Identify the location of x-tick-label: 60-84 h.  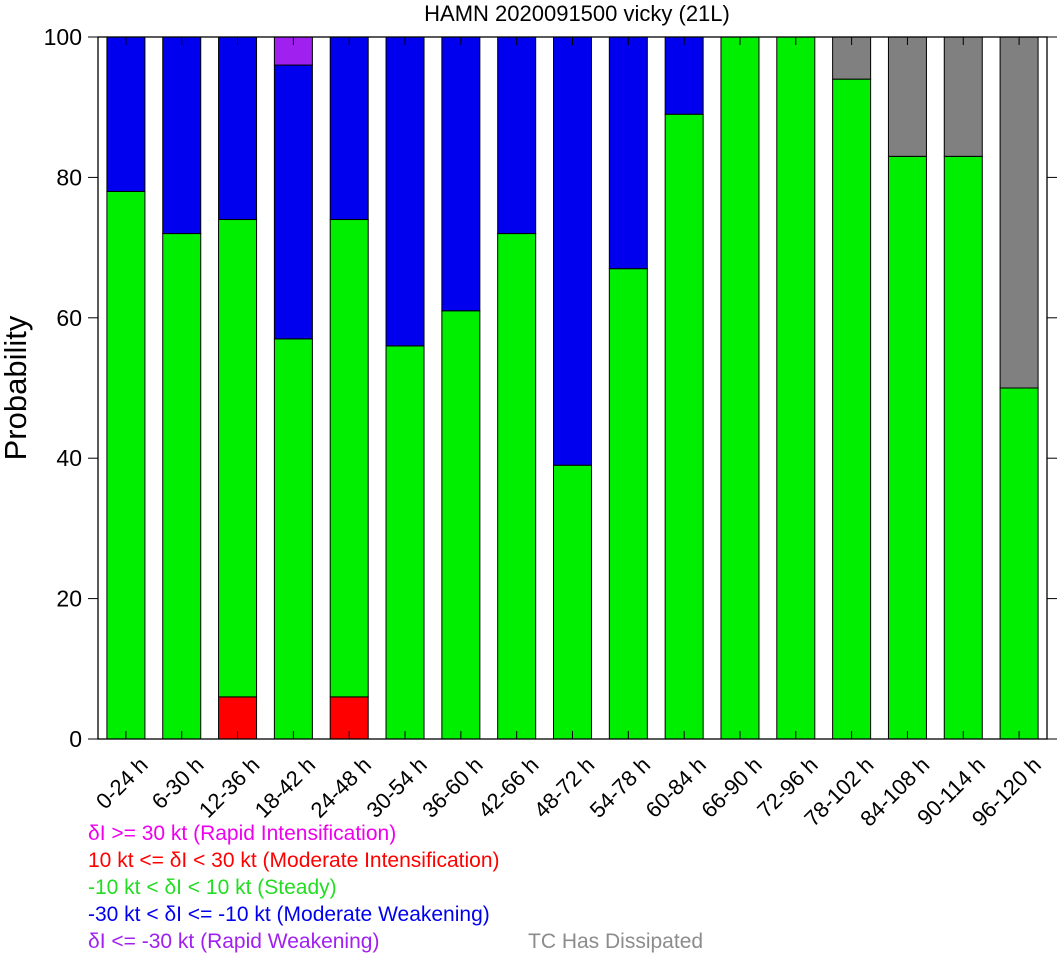
(676, 787).